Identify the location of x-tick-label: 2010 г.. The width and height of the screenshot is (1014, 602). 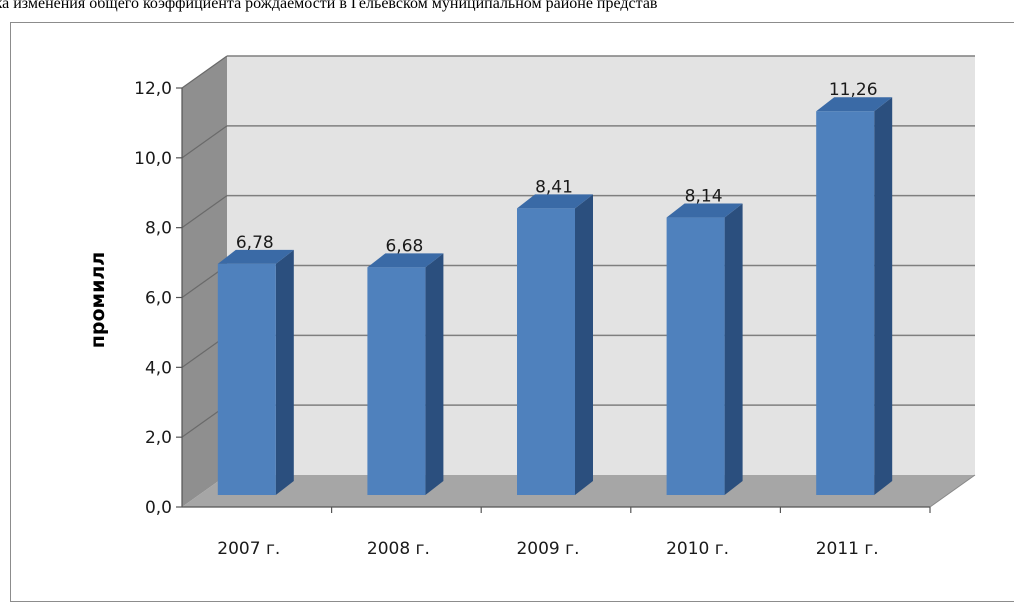
(697, 549).